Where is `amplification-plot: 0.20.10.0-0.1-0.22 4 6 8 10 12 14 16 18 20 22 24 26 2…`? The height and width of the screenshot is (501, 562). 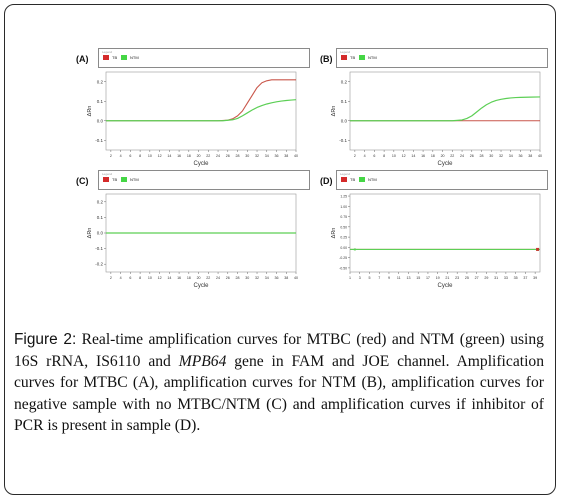
amplification-plot: 0.20.10.0-0.1-0.22 4 6 8 10 12 14 16 18 20 22 24 26 2… is located at coordinates (192, 241).